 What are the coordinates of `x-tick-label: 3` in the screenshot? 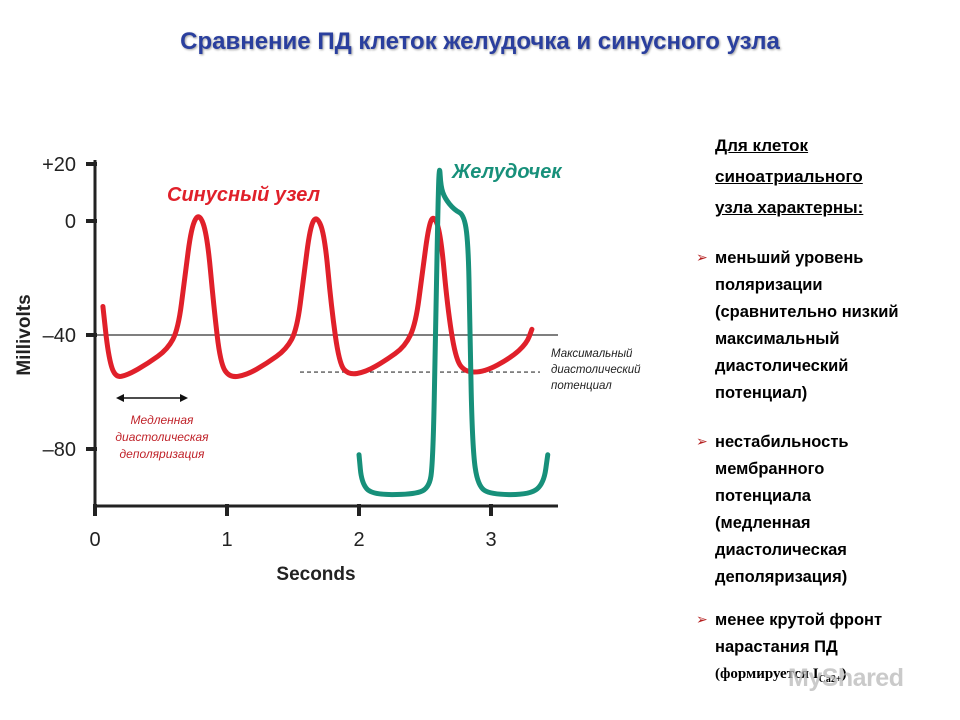 It's located at (490, 540).